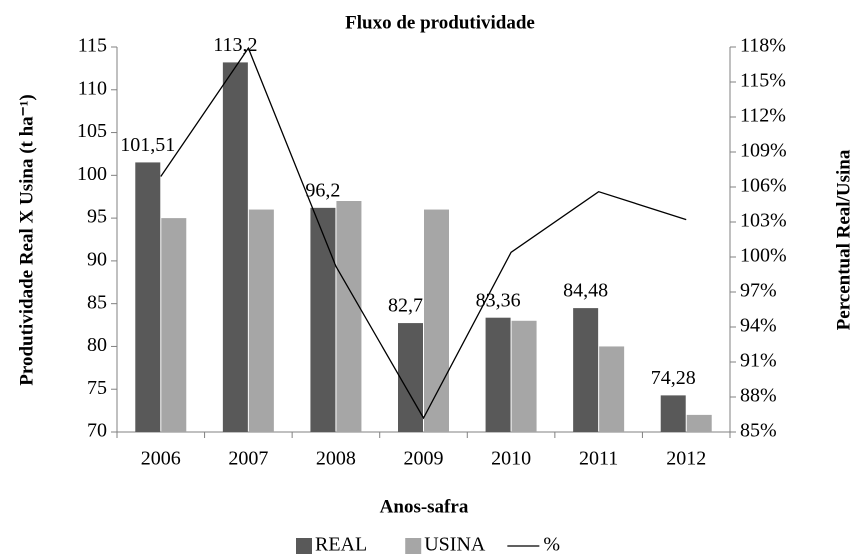  What do you see at coordinates (26, 239) in the screenshot?
I see `y-axis-label: Produtividade Real X Usina (t ha⁻¹)` at bounding box center [26, 239].